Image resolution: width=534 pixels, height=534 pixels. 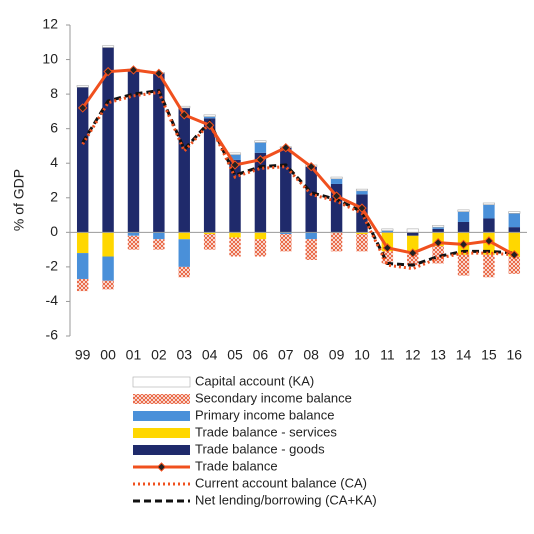 I want to click on y-tick-label: 12, so click(x=50, y=24).